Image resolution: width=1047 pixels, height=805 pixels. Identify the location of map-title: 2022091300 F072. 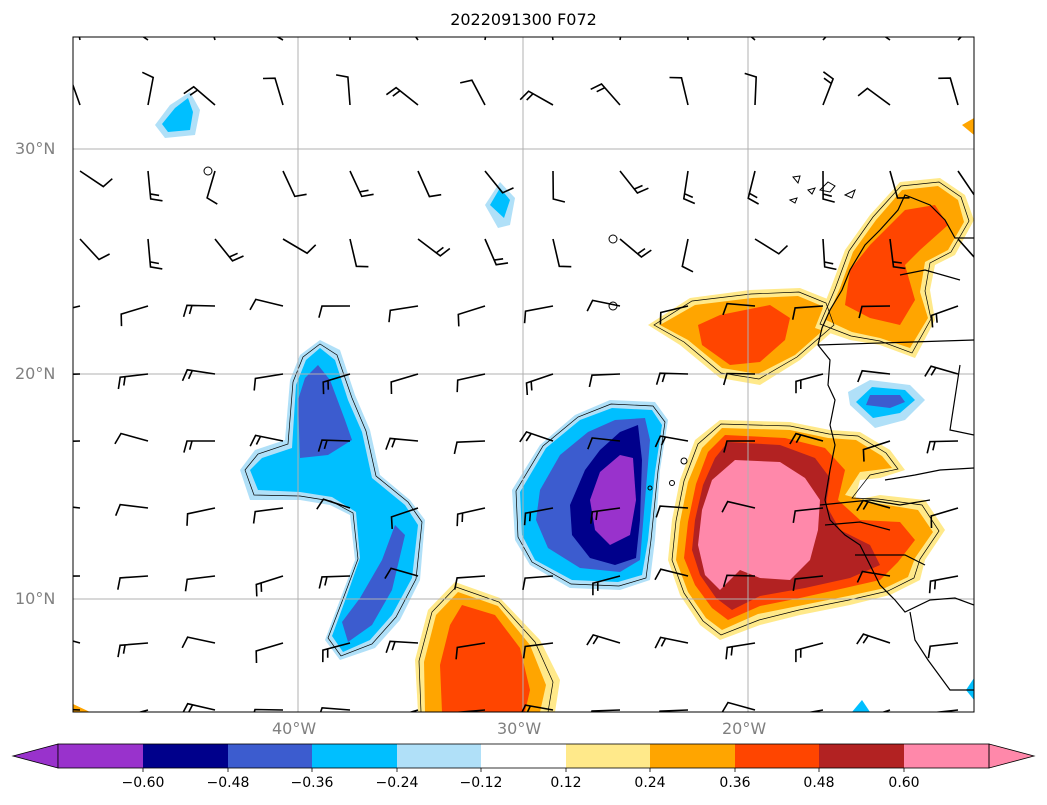
(523, 19).